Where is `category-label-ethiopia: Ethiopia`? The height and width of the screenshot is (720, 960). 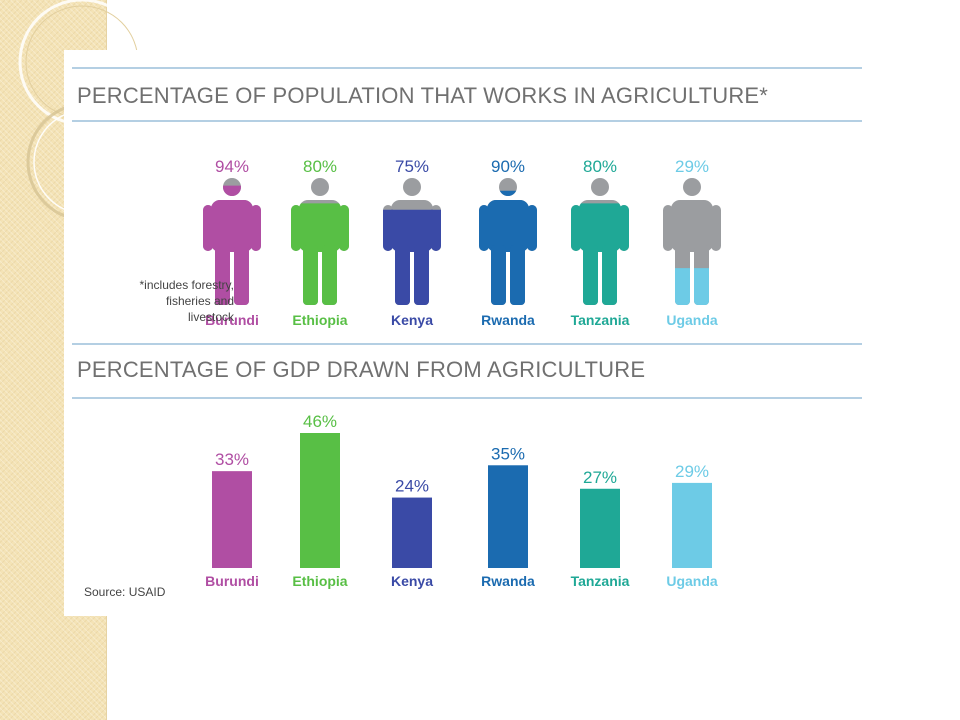
category-label-ethiopia: Ethiopia is located at coordinates (319, 320).